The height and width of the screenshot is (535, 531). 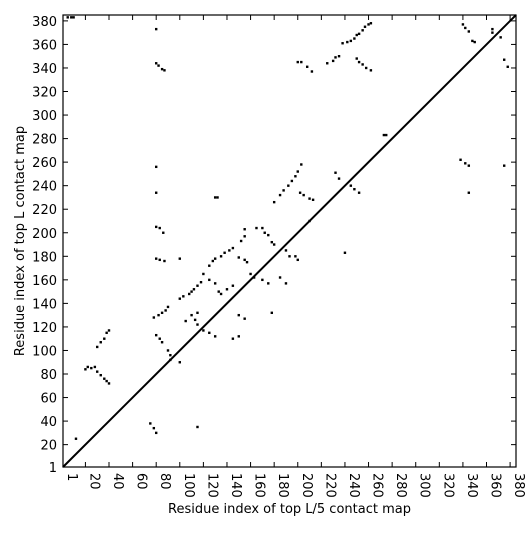 I want to click on x-tick-label: 320, so click(x=447, y=485).